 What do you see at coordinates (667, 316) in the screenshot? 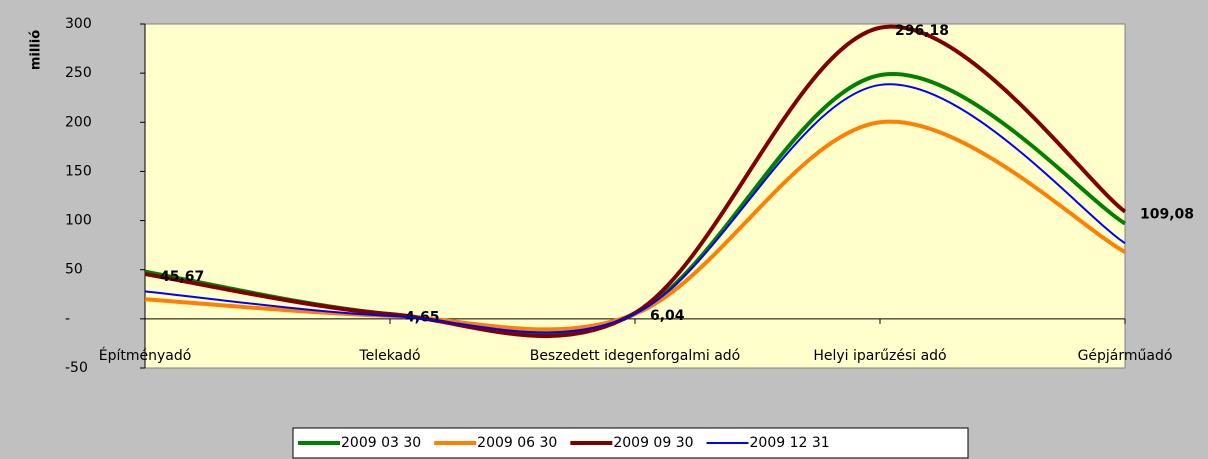
I see `data-label: 6,04` at bounding box center [667, 316].